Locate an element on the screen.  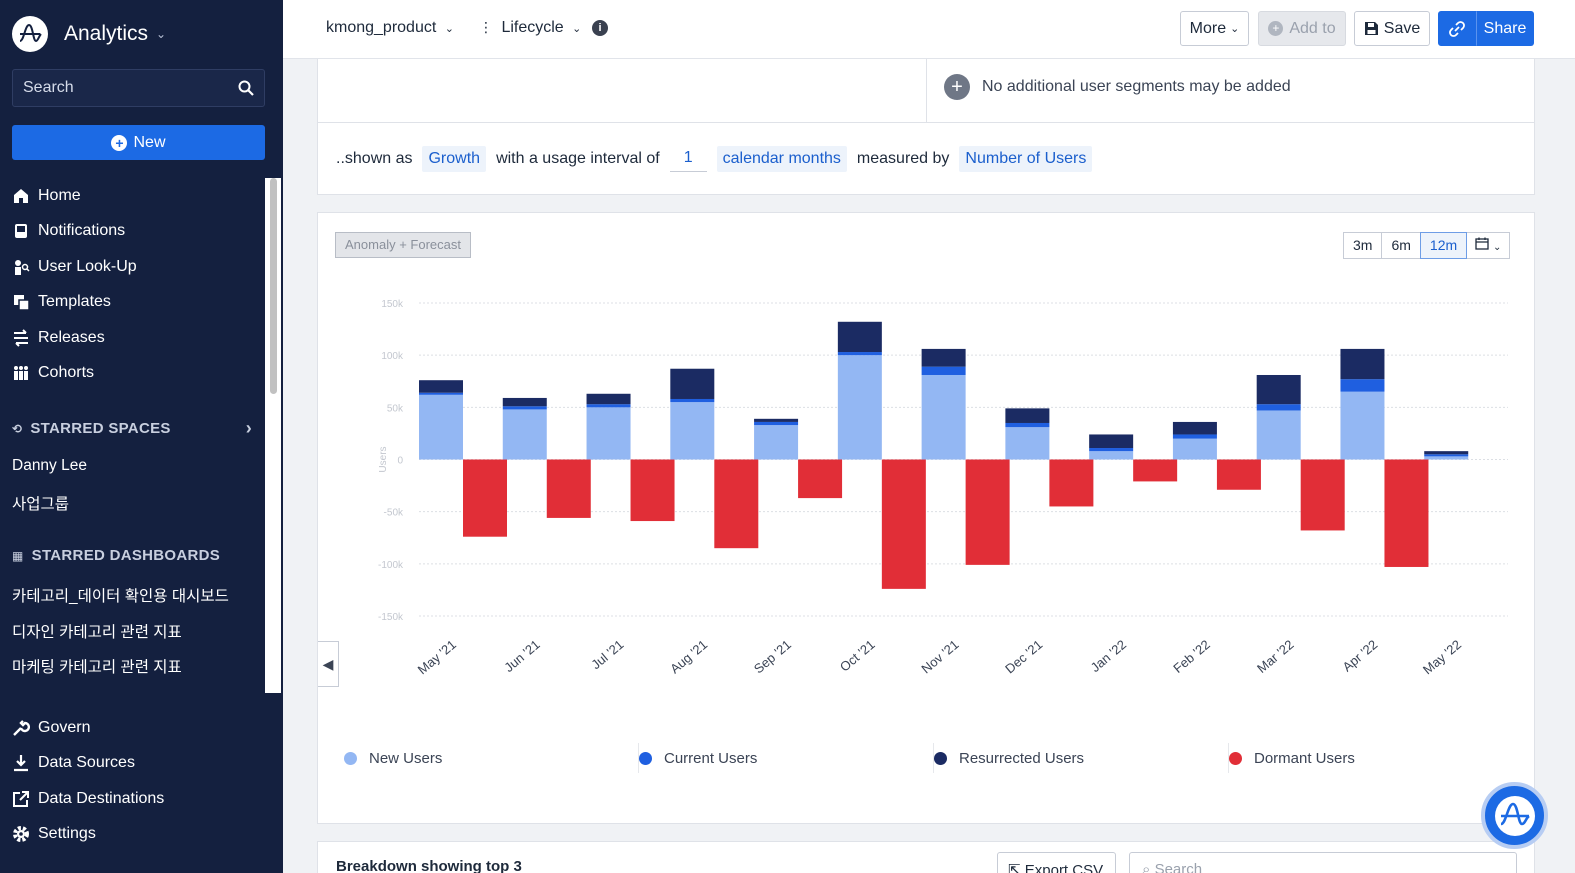
range-3m-button: 3m is located at coordinates (1363, 245).